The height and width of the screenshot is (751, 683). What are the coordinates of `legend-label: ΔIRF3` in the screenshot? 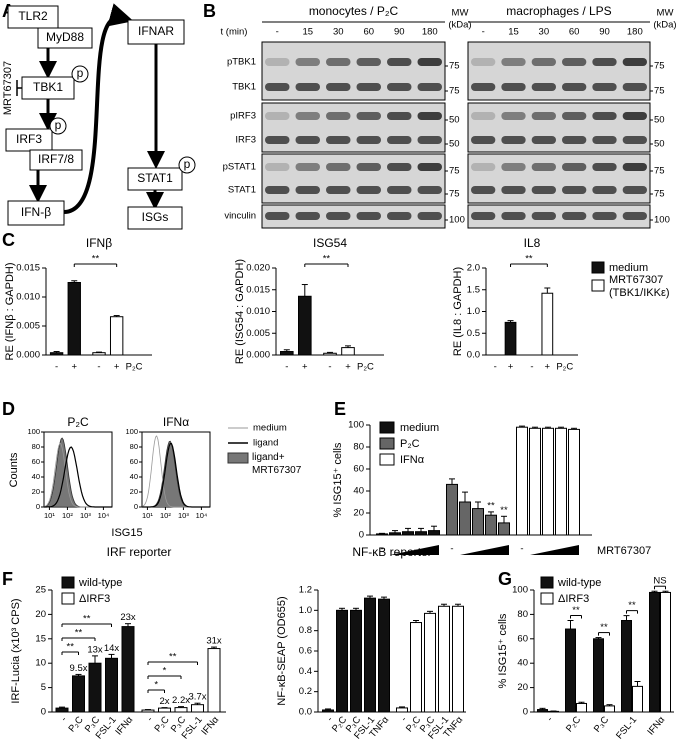 It's located at (94, 599).